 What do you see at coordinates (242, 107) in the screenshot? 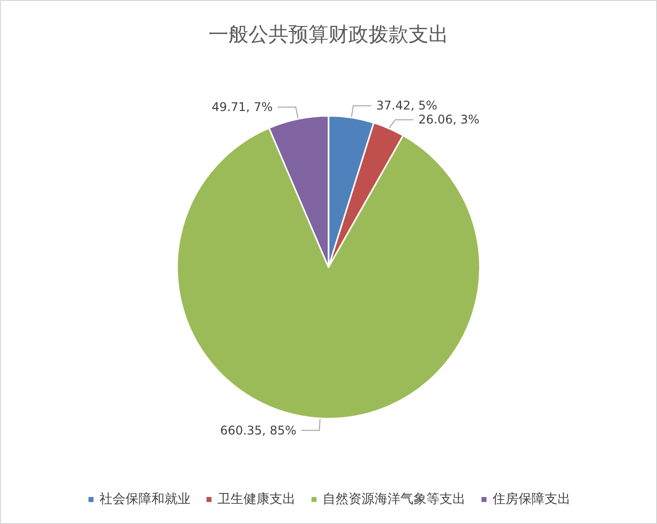
I see `data-label: 49.71, 7%` at bounding box center [242, 107].